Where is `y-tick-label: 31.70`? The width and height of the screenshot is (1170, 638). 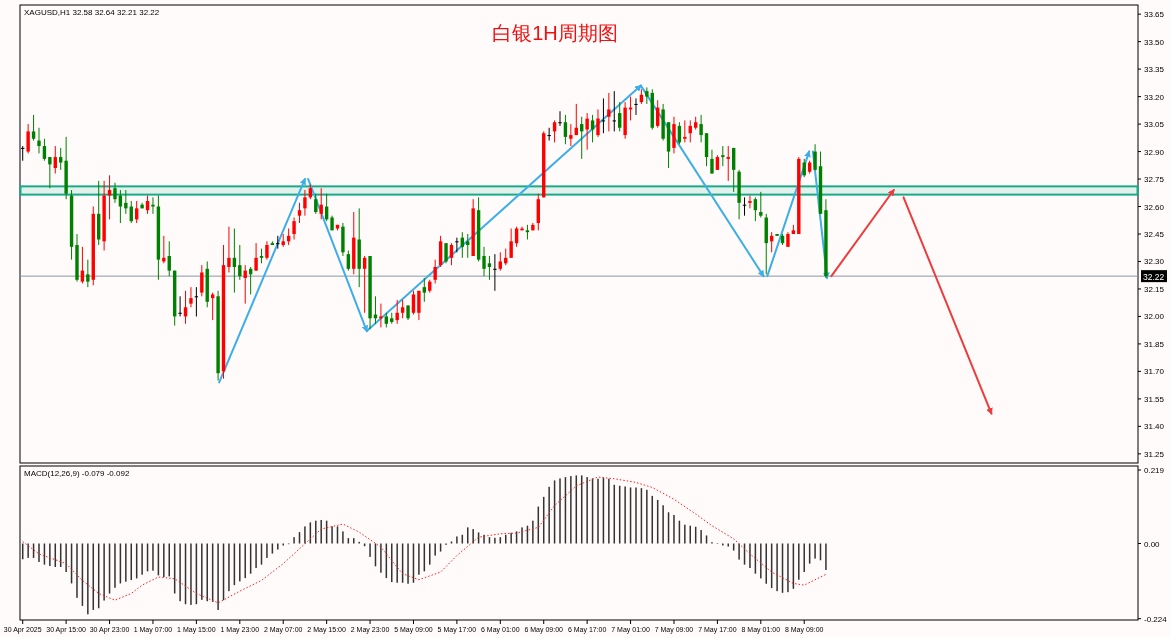
y-tick-label: 31.70 is located at coordinates (1154, 372).